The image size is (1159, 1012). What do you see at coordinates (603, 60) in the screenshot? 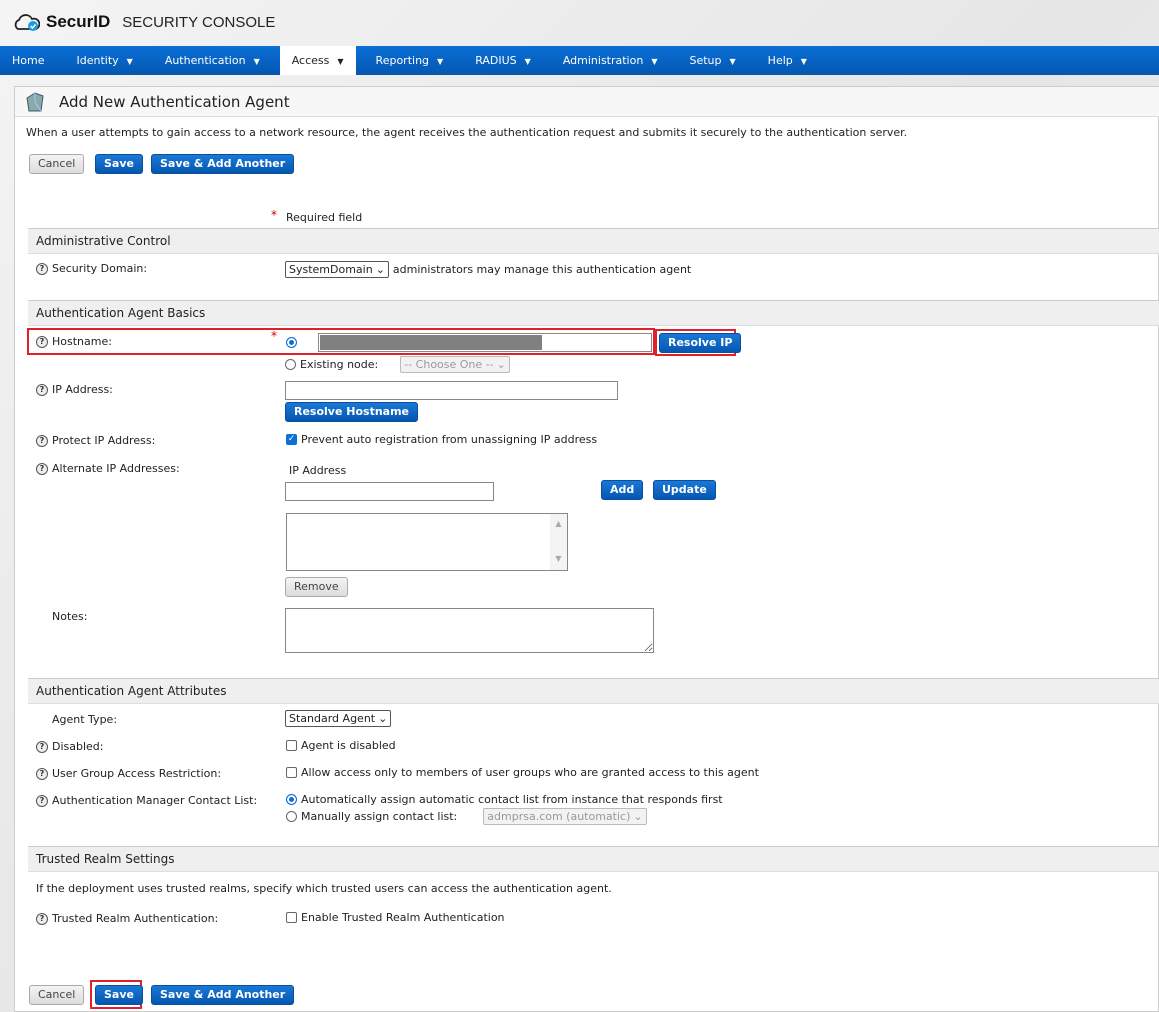
I see `nav-label: Administration` at bounding box center [603, 60].